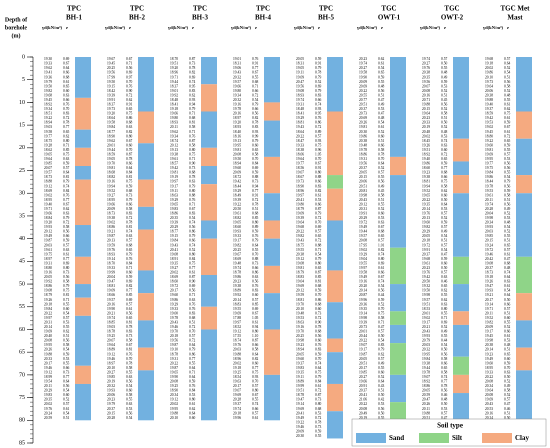 The image size is (550, 448). I want to click on unit-weight: 19.31, so click(48, 263).